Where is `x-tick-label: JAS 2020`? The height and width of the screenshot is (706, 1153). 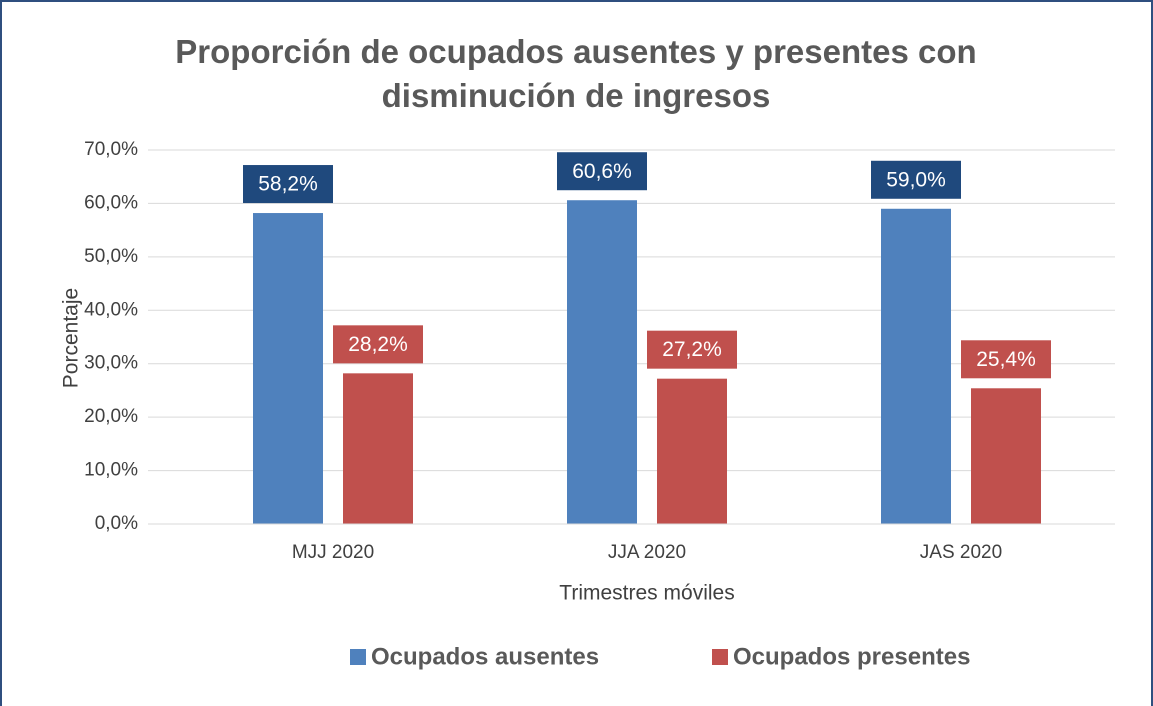
x-tick-label: JAS 2020 is located at coordinates (961, 552).